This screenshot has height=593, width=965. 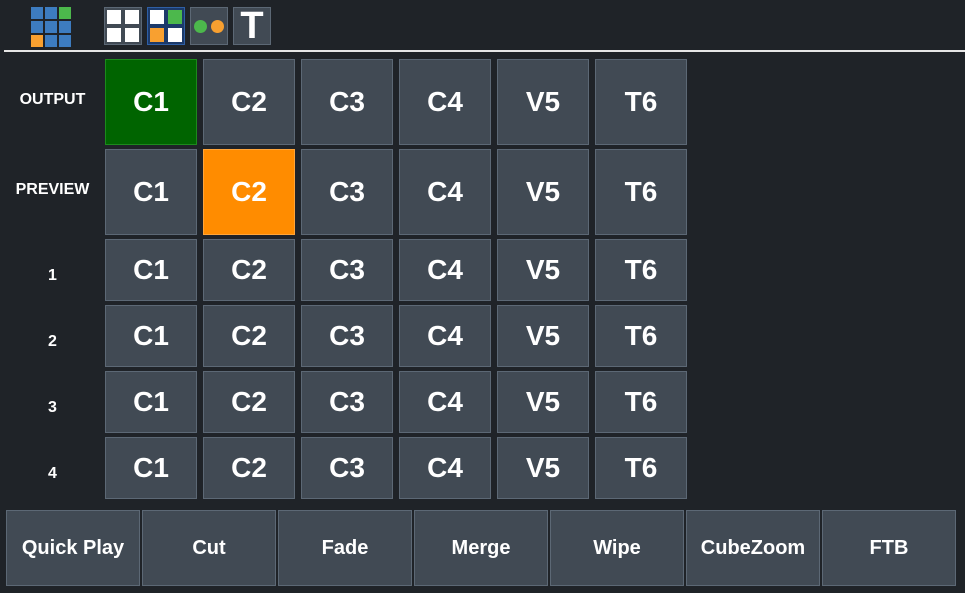 What do you see at coordinates (345, 548) in the screenshot?
I see `transition-button-fade: Fade` at bounding box center [345, 548].